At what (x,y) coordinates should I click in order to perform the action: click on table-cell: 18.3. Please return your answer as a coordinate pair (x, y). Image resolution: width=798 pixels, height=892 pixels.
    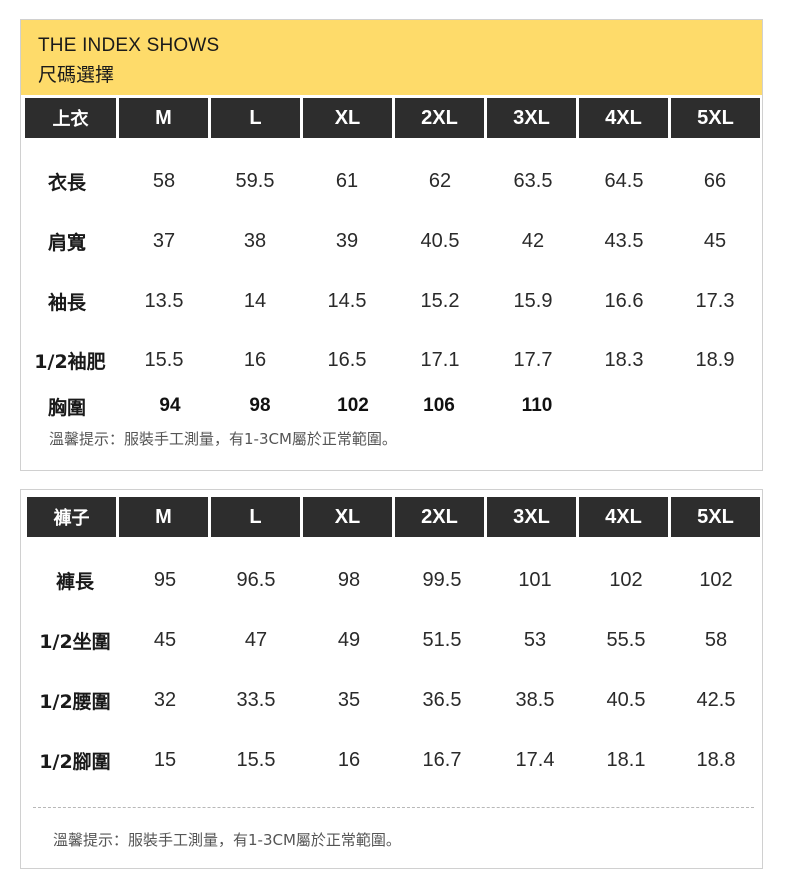
    Looking at the image, I should click on (624, 359).